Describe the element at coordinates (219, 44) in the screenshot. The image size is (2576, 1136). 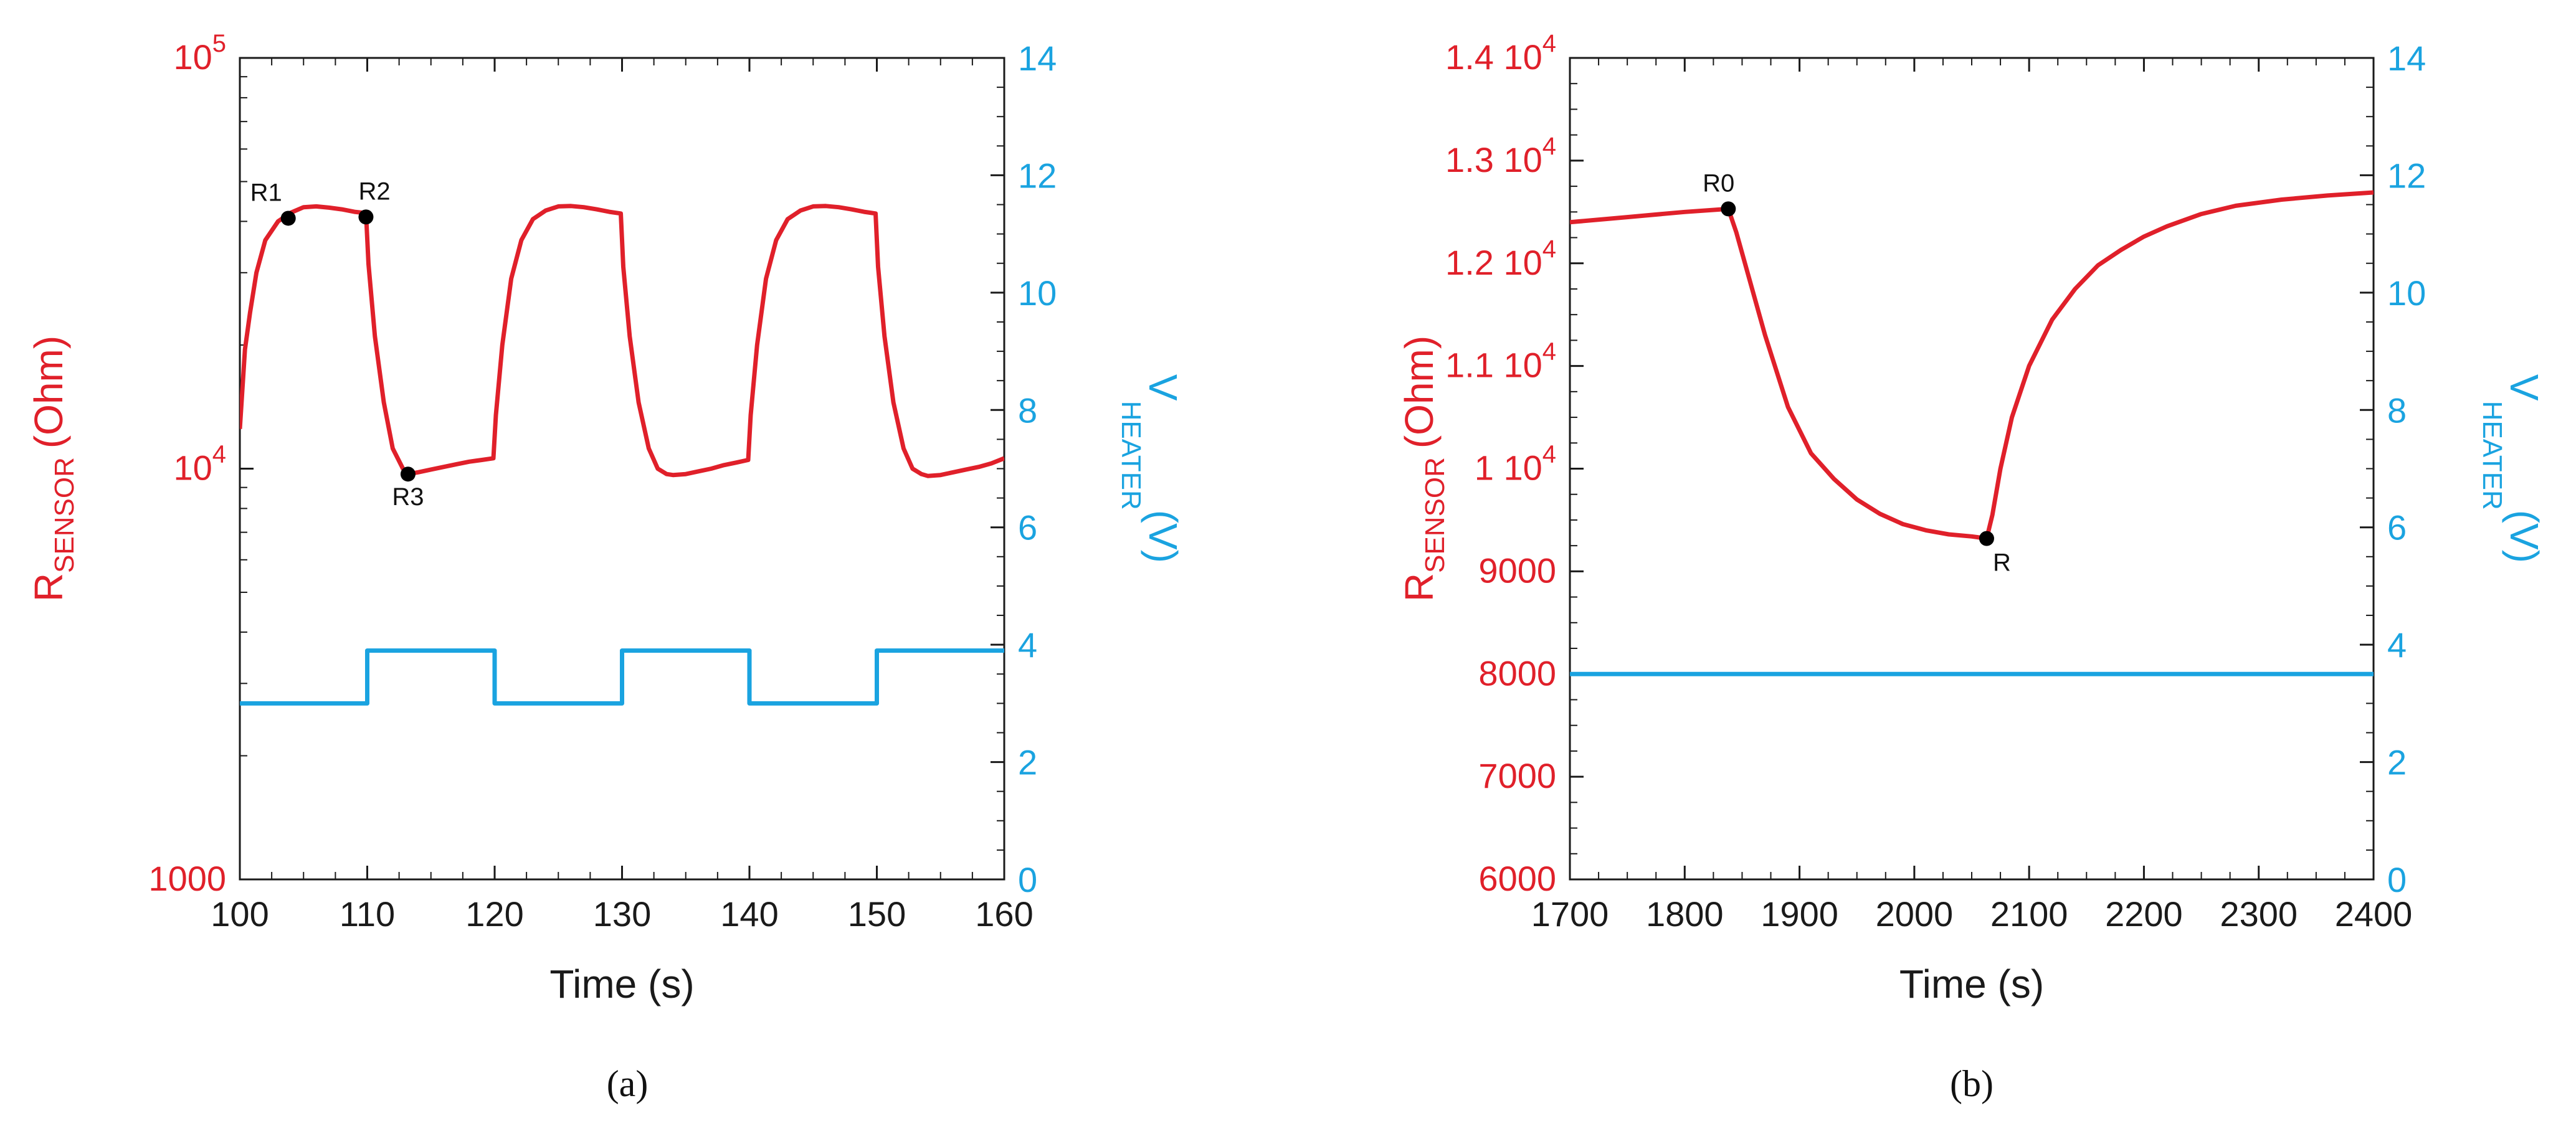
I see `y-left-tick-exp: 5` at that location.